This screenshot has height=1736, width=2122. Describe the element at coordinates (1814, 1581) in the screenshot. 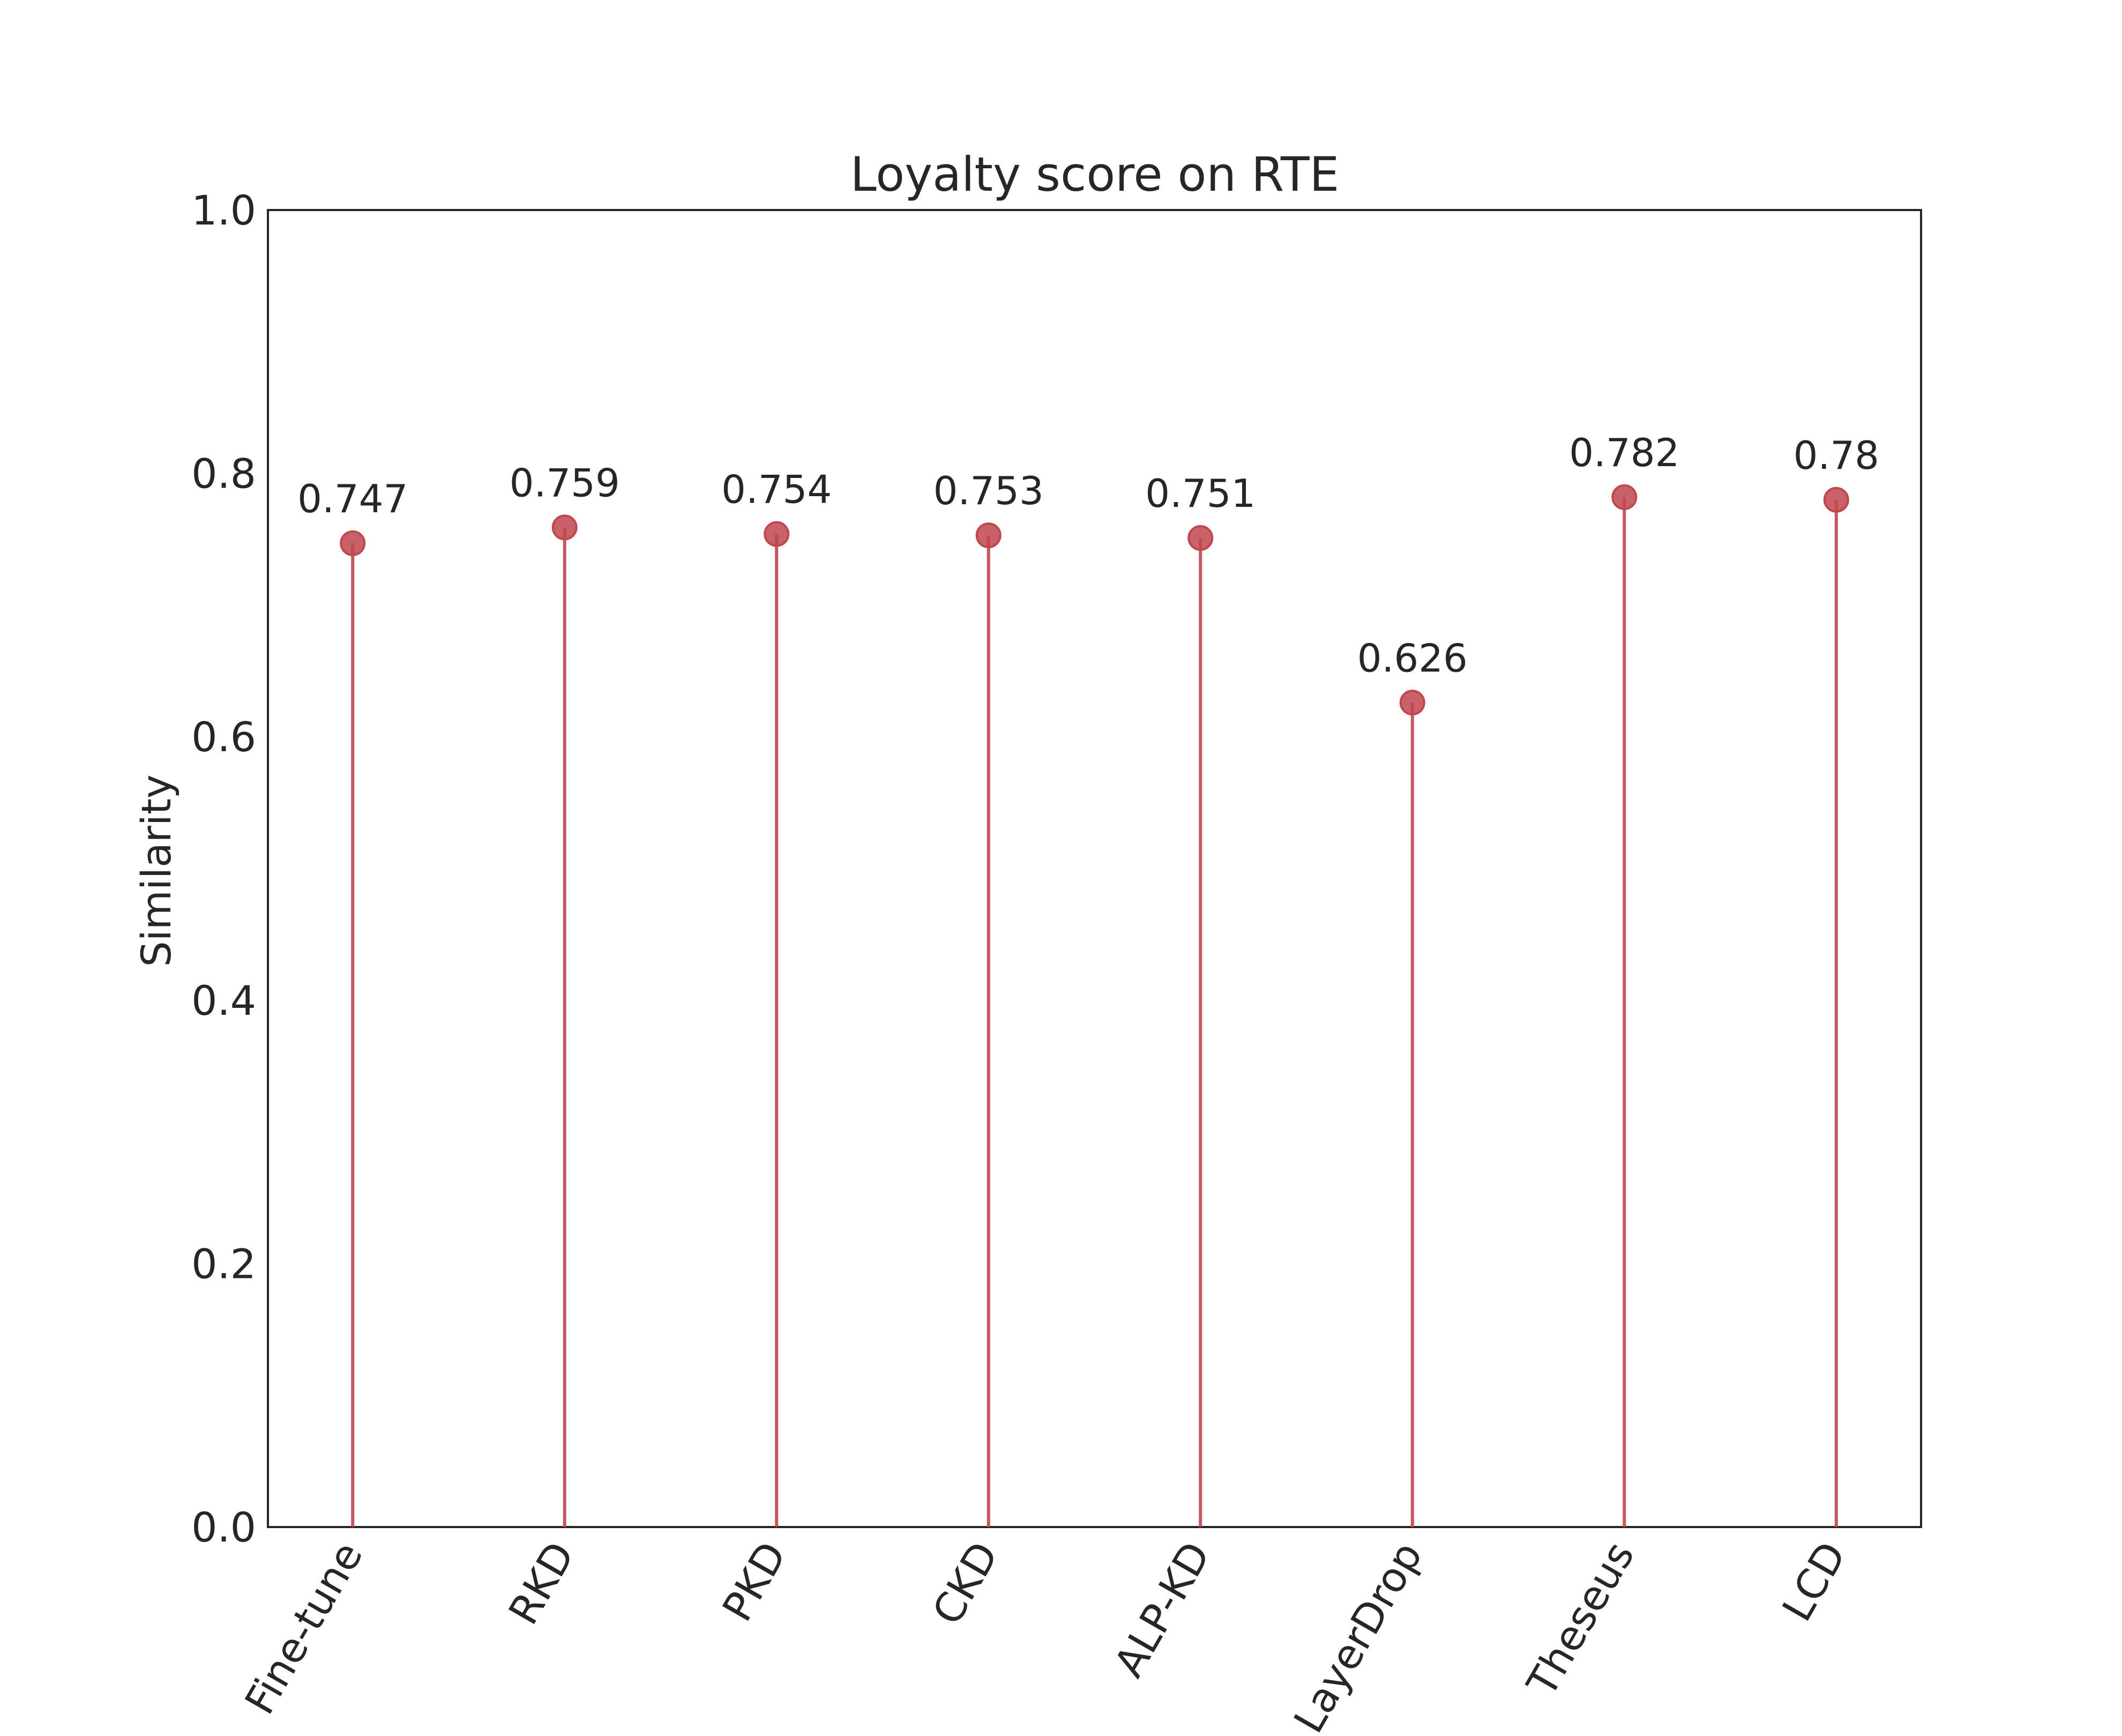

I see `x-tick-label-7: LCD` at that location.